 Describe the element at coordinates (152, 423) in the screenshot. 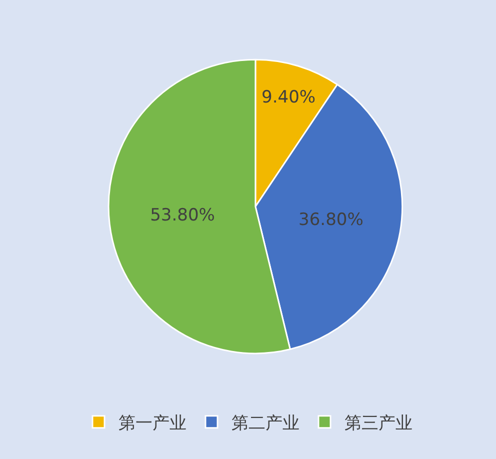

I see `legend-label: 第一产业` at that location.